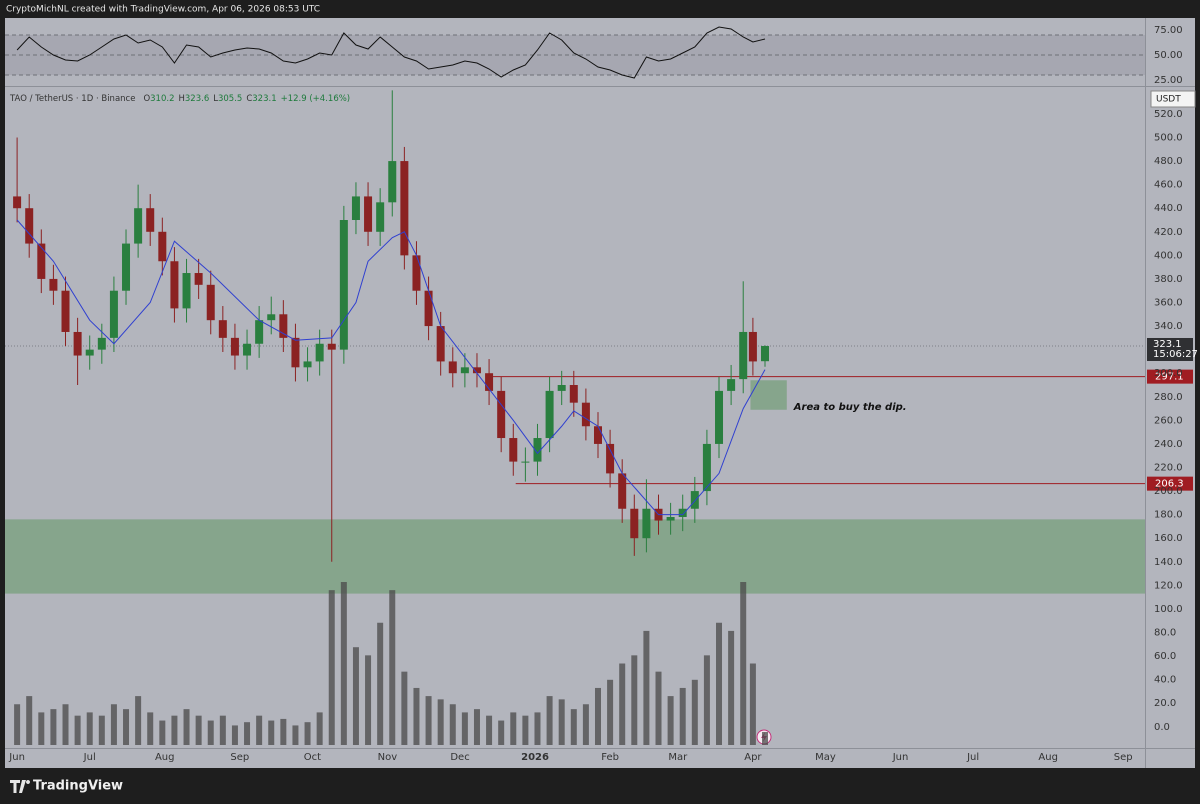 Image resolution: width=1200 pixels, height=804 pixels. What do you see at coordinates (1168, 326) in the screenshot?
I see `y-tick-label: 340.0` at bounding box center [1168, 326].